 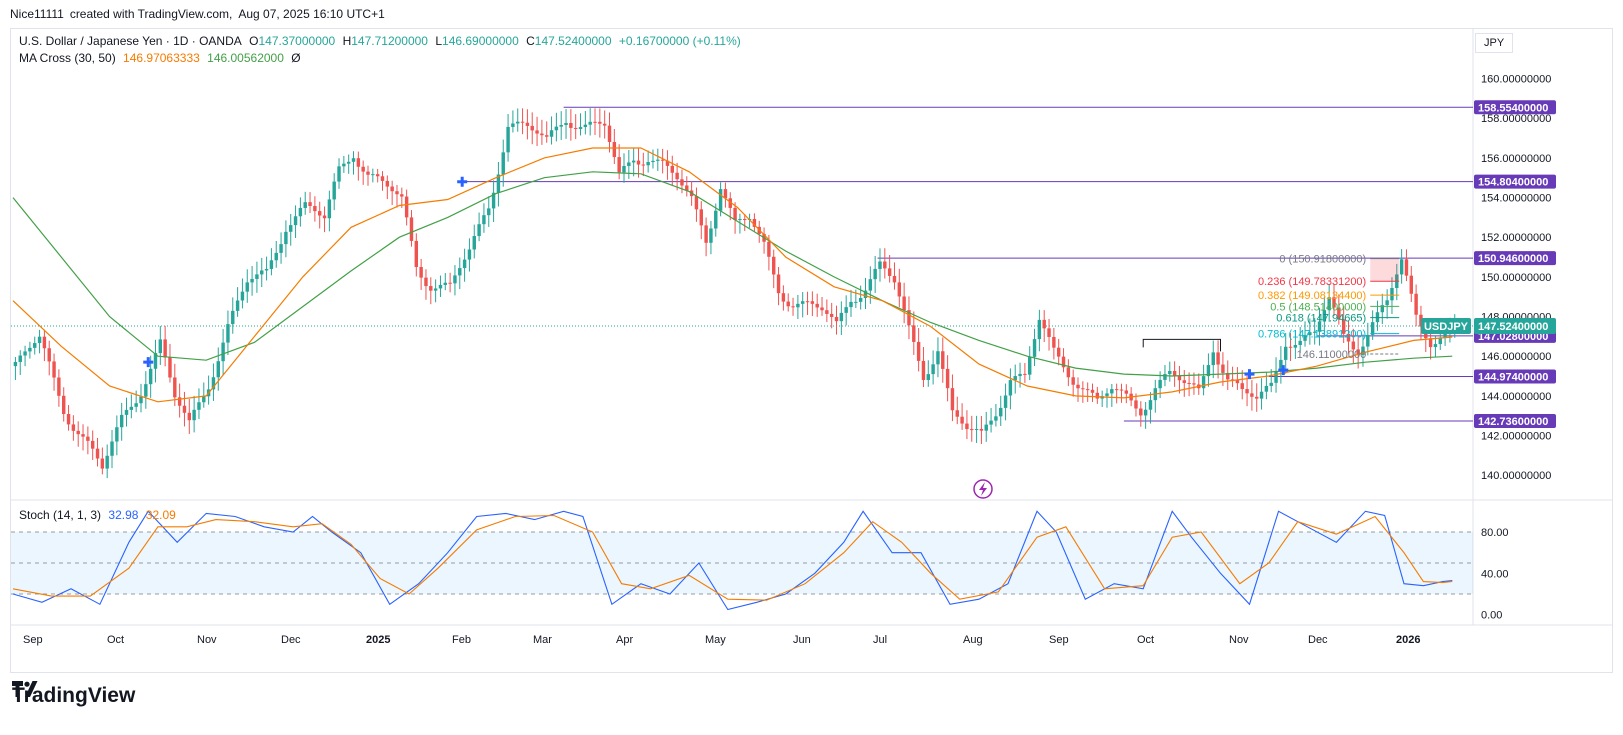 What do you see at coordinates (1513, 259) in the screenshot?
I see `level-price-label: 150.94600000` at bounding box center [1513, 259].